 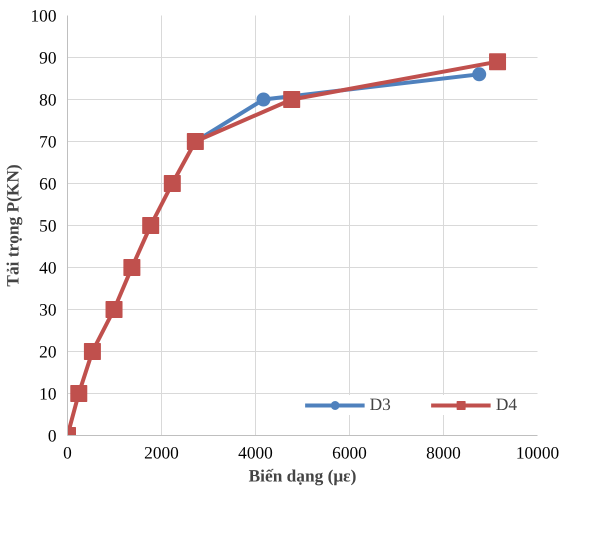 I want to click on y-tick-label: 60, so click(x=47, y=184).